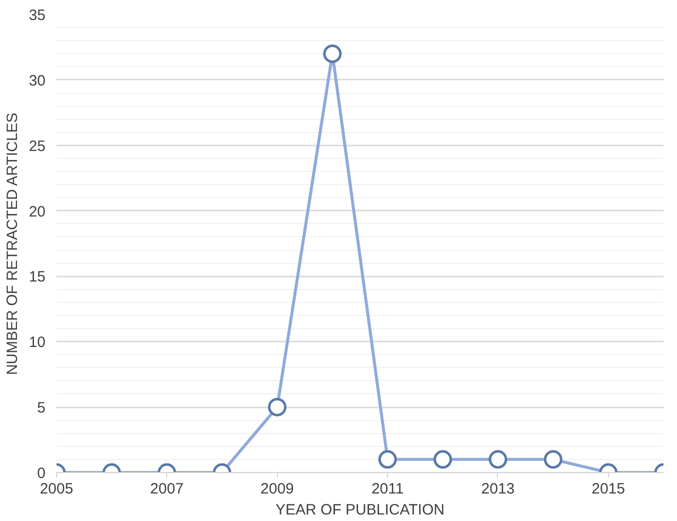  I want to click on y-tick-label: 35, so click(37, 15).